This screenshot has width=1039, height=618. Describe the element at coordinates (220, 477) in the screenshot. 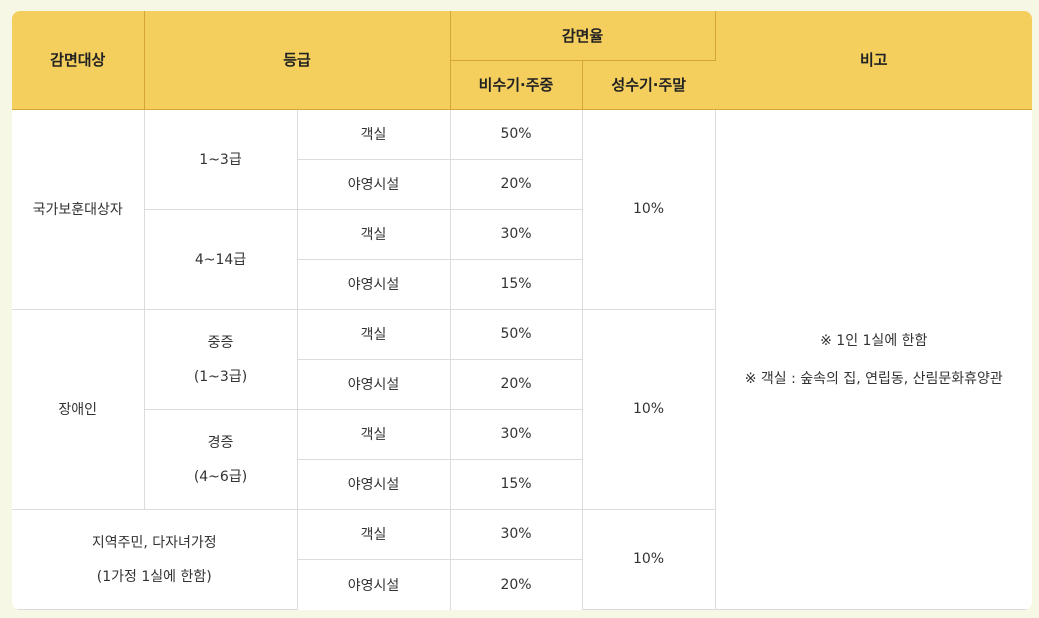

I see `grade-disabled-mild-range: (4~6급)` at that location.